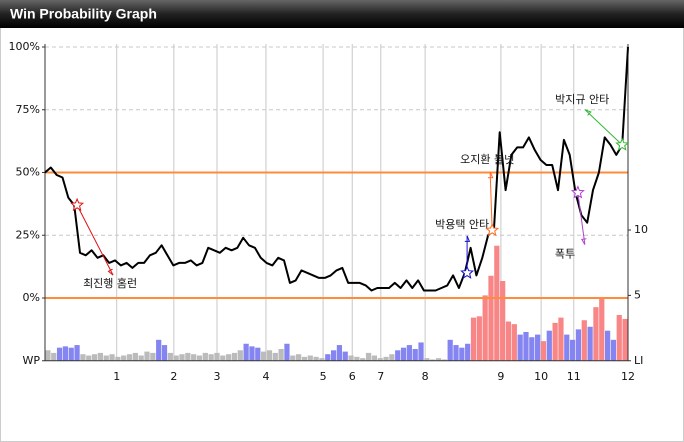 The width and height of the screenshot is (684, 442). Describe the element at coordinates (24, 46) in the screenshot. I see `y-tick-label: 100%` at that location.